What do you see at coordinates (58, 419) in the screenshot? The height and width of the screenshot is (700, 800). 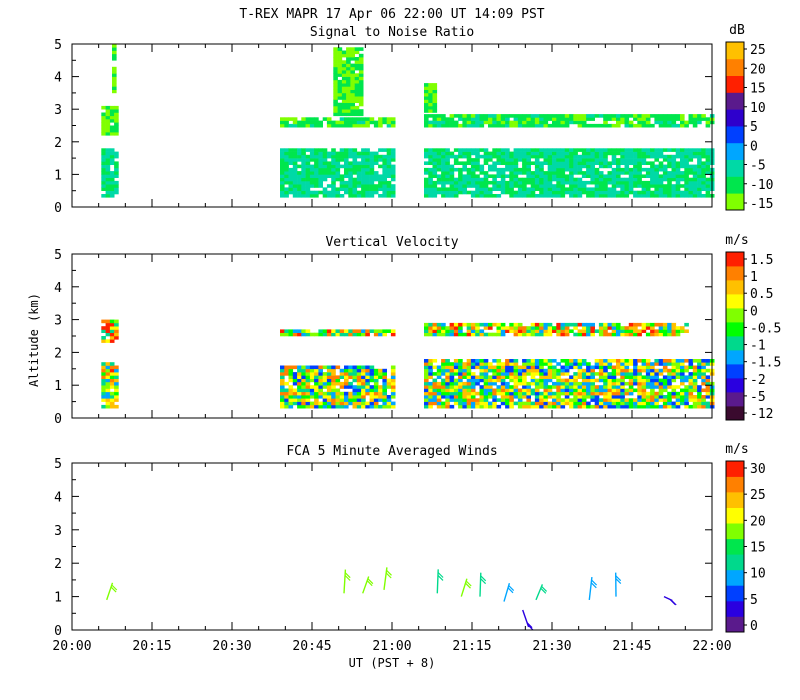 I see `y-tick-label: 0` at bounding box center [58, 419].